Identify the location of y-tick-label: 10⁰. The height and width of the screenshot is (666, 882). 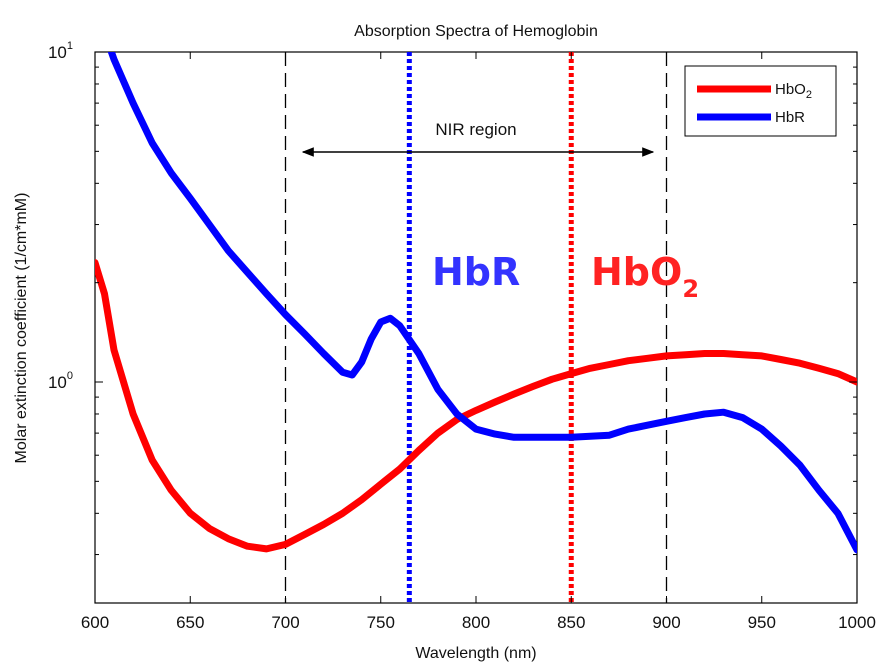
(60, 381).